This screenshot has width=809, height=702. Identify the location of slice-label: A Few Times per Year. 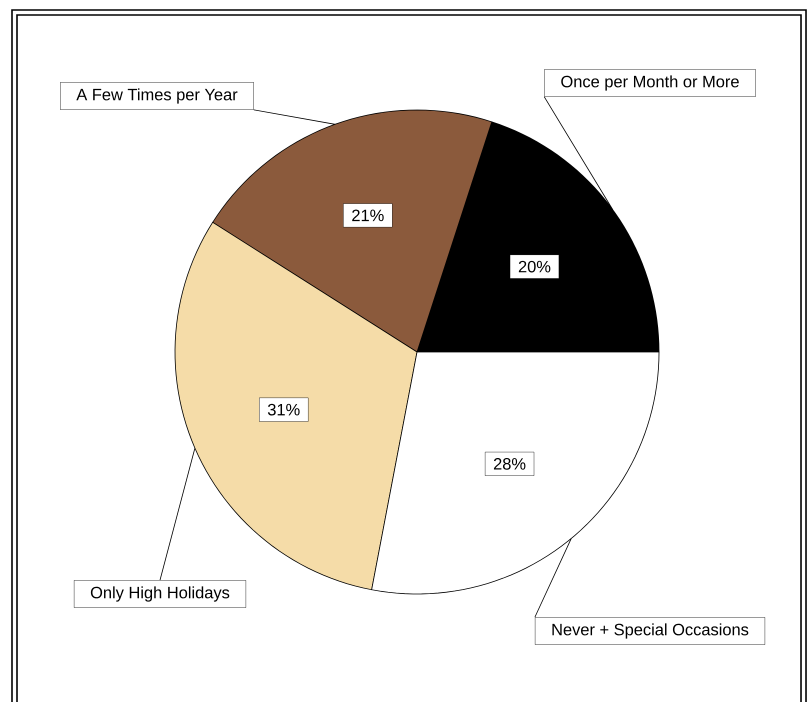
(157, 96).